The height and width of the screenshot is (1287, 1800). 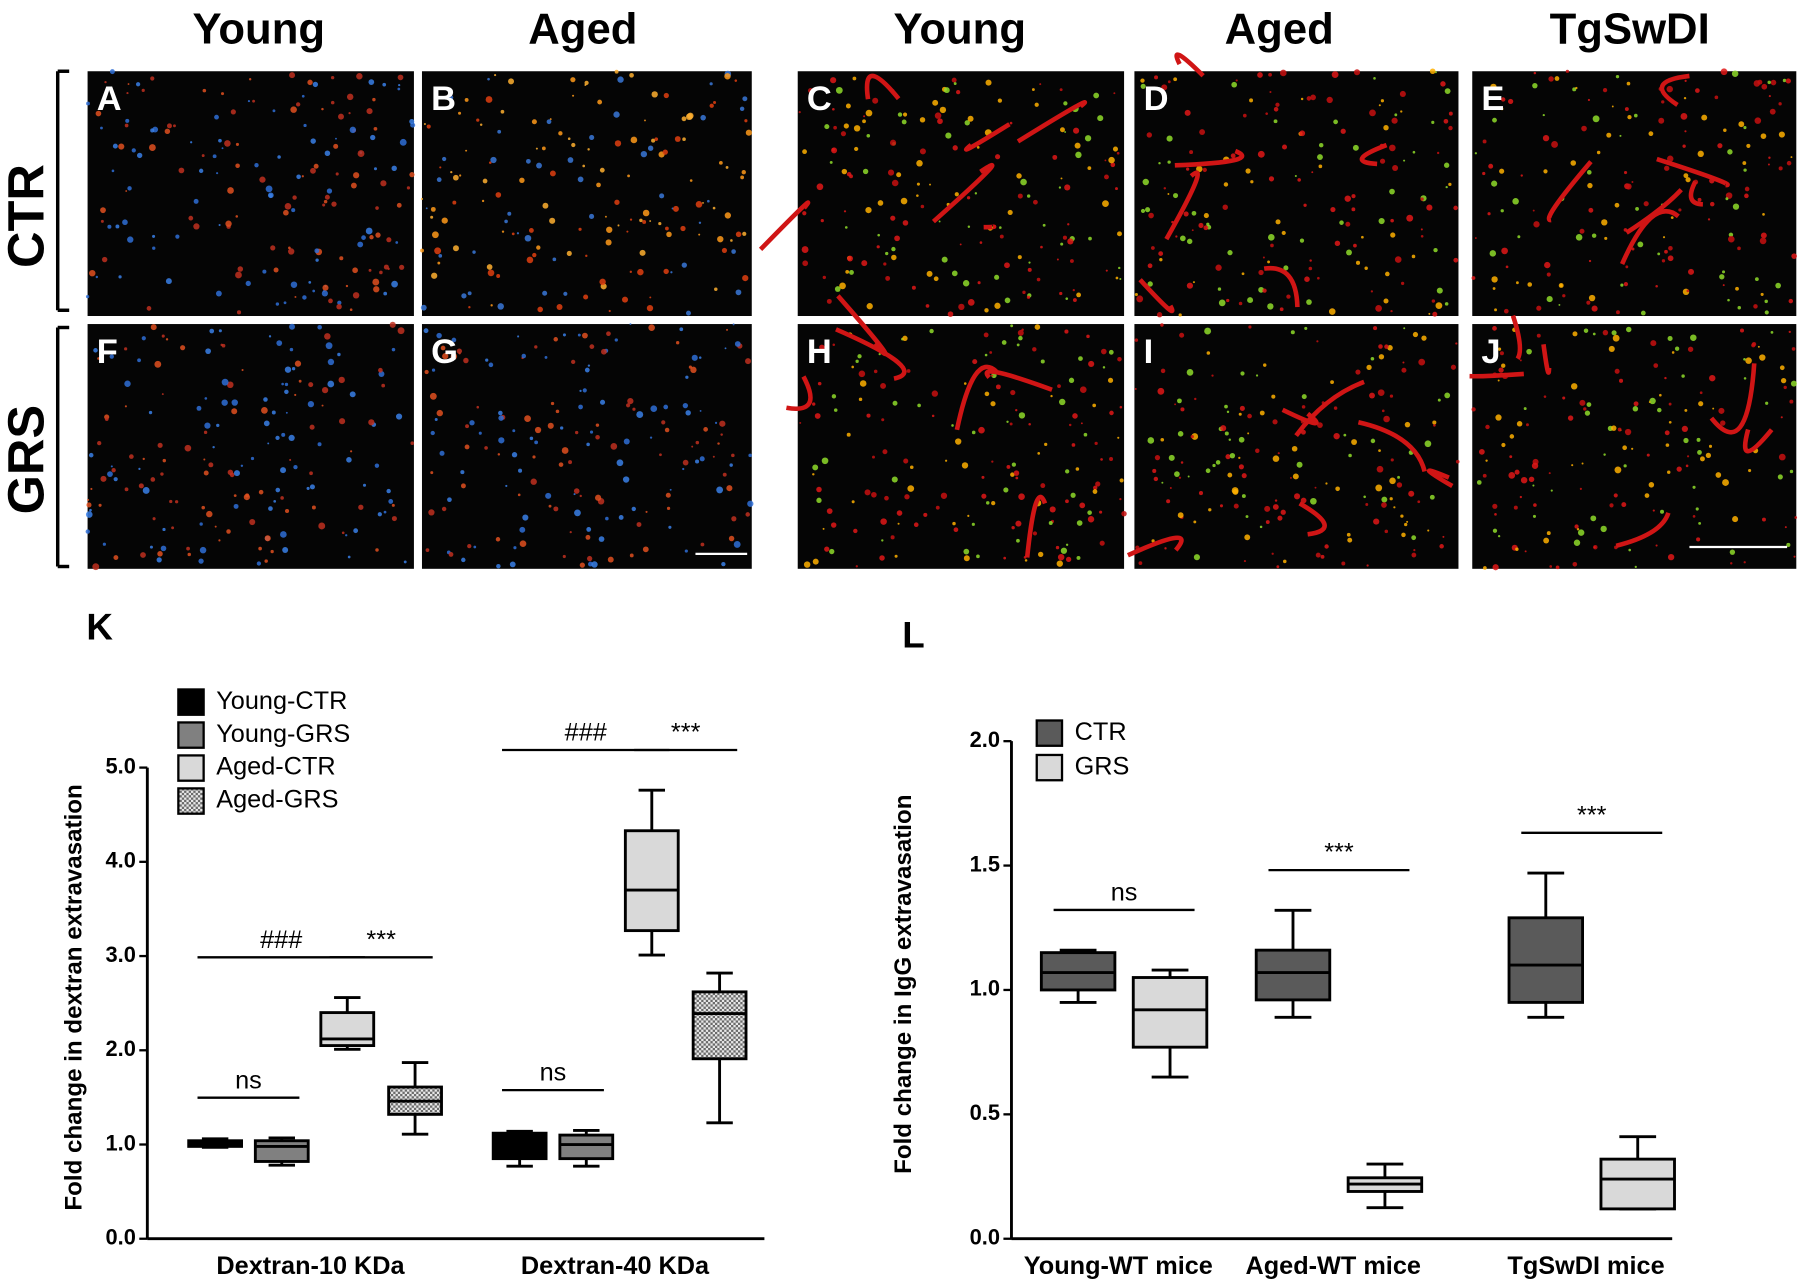 I want to click on micrograph-vessel, so click(x=1052, y=122).